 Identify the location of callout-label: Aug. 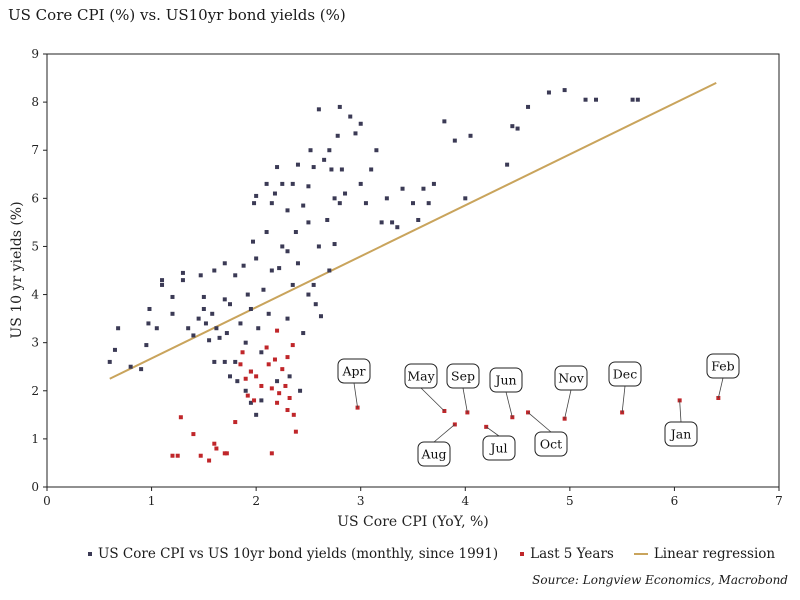
(433, 454).